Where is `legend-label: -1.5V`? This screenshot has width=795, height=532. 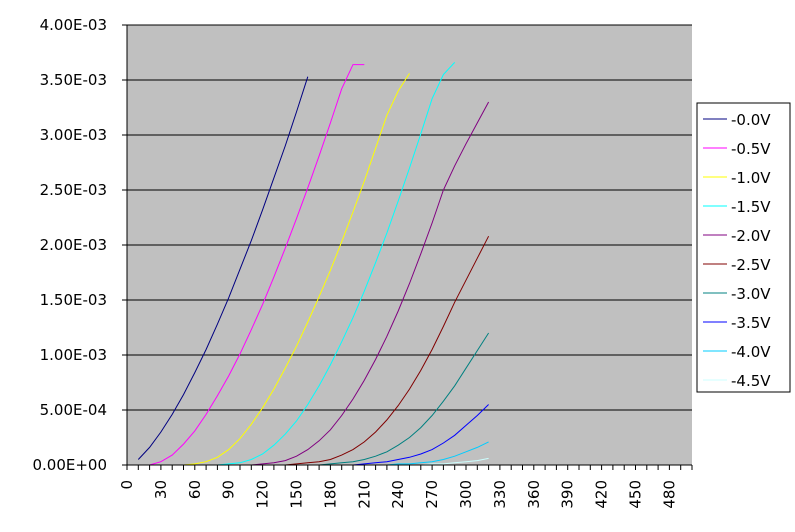
legend-label: -1.5V is located at coordinates (751, 207).